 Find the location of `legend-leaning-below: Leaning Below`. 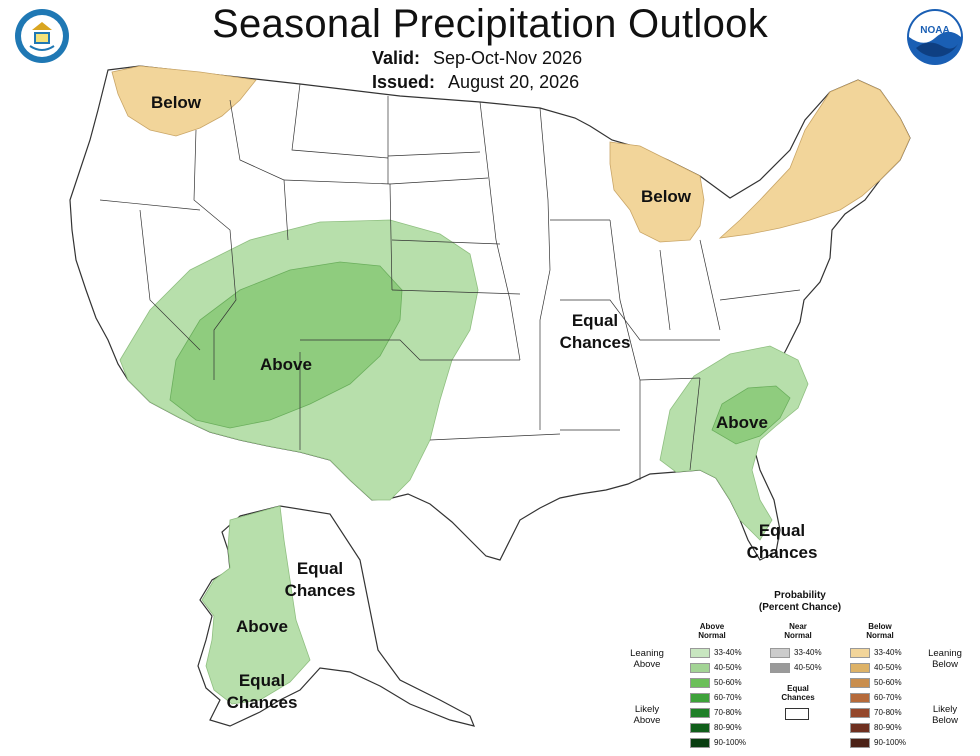

legend-leaning-below: Leaning Below is located at coordinates (945, 659).